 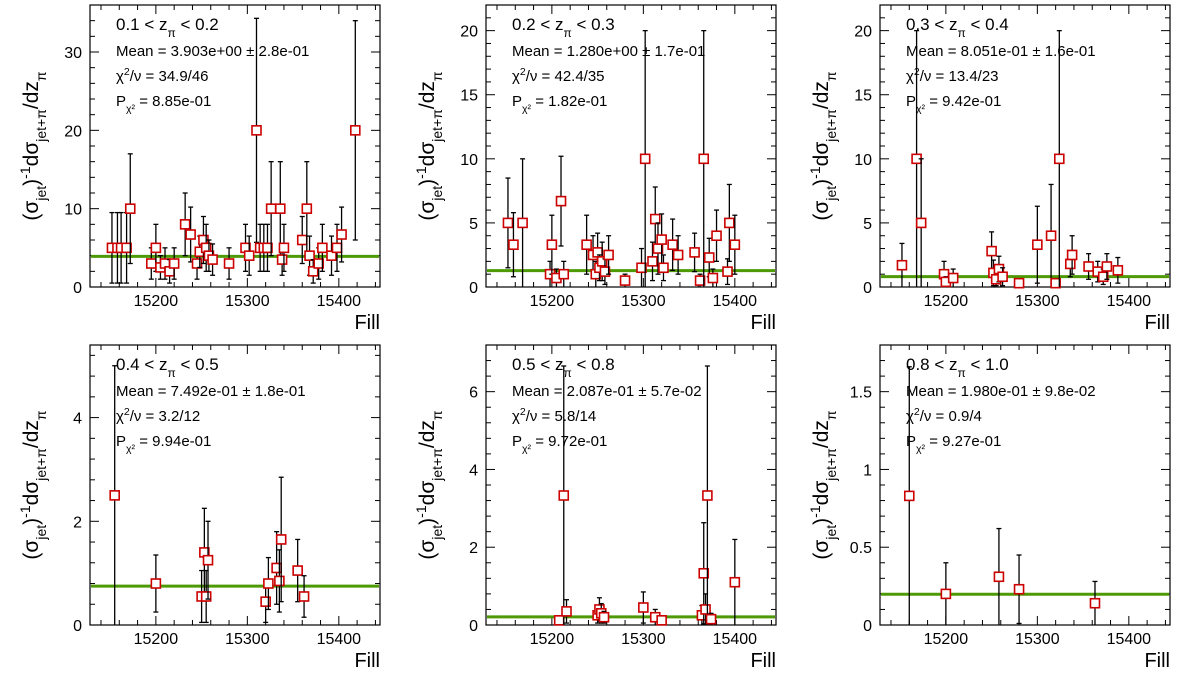 I want to click on x-tick-label: 15300, so click(x=1037, y=639).